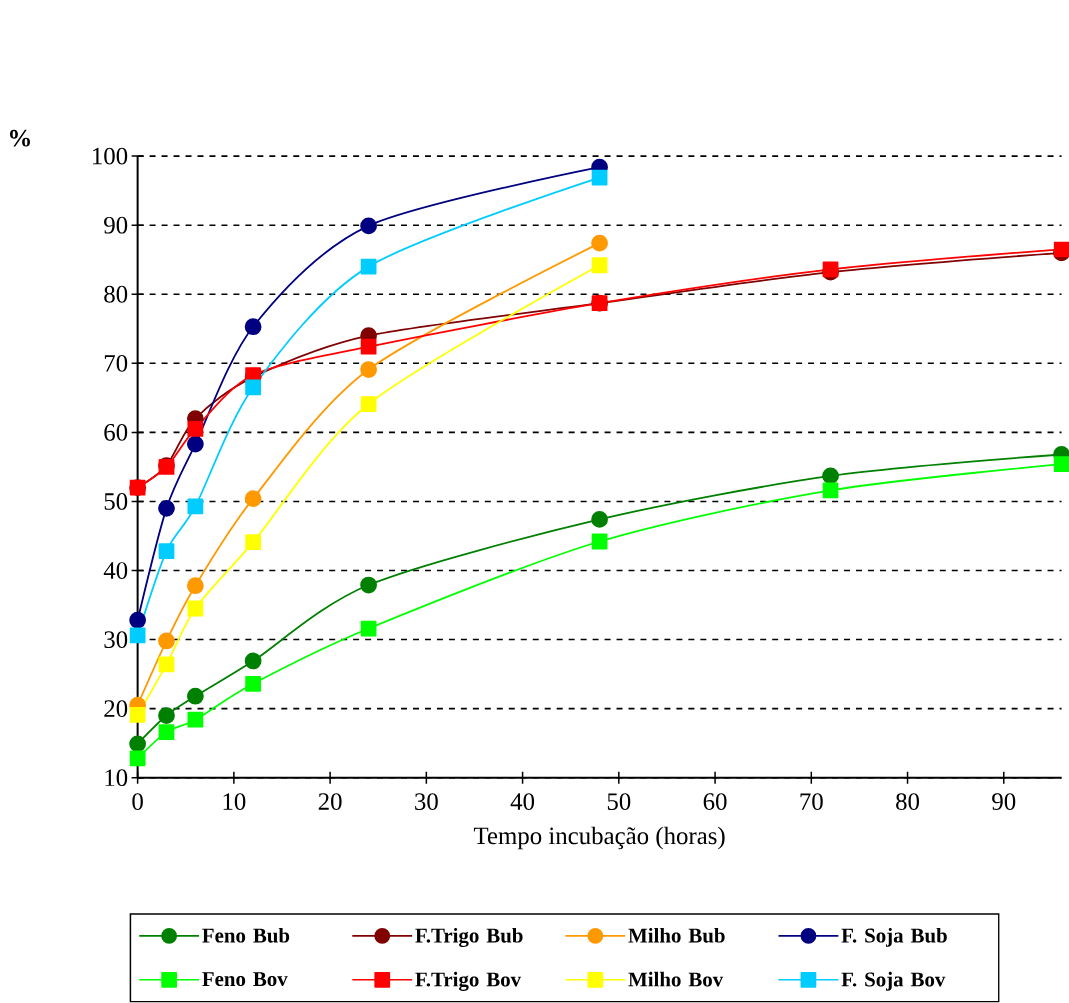  Describe the element at coordinates (116, 294) in the screenshot. I see `y-tick-label: 80` at that location.